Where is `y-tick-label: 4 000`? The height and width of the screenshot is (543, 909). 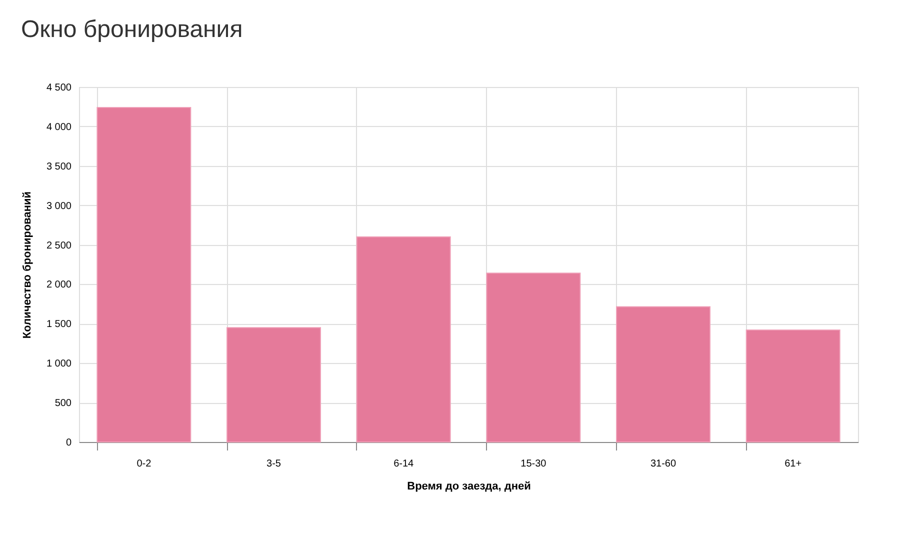
y-tick-label: 4 000 is located at coordinates (59, 127).